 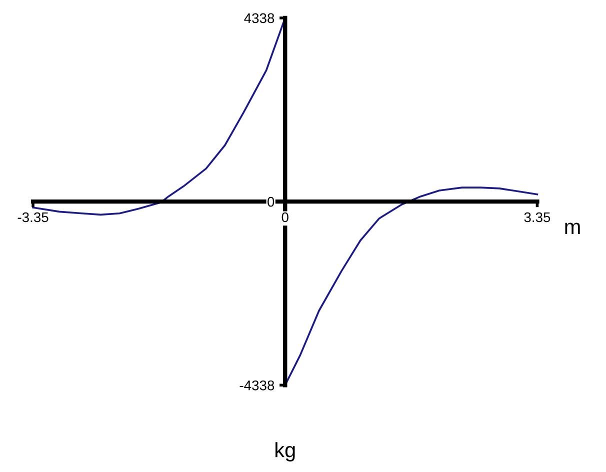 What do you see at coordinates (33, 217) in the screenshot?
I see `x-tick-label: -3.35` at bounding box center [33, 217].